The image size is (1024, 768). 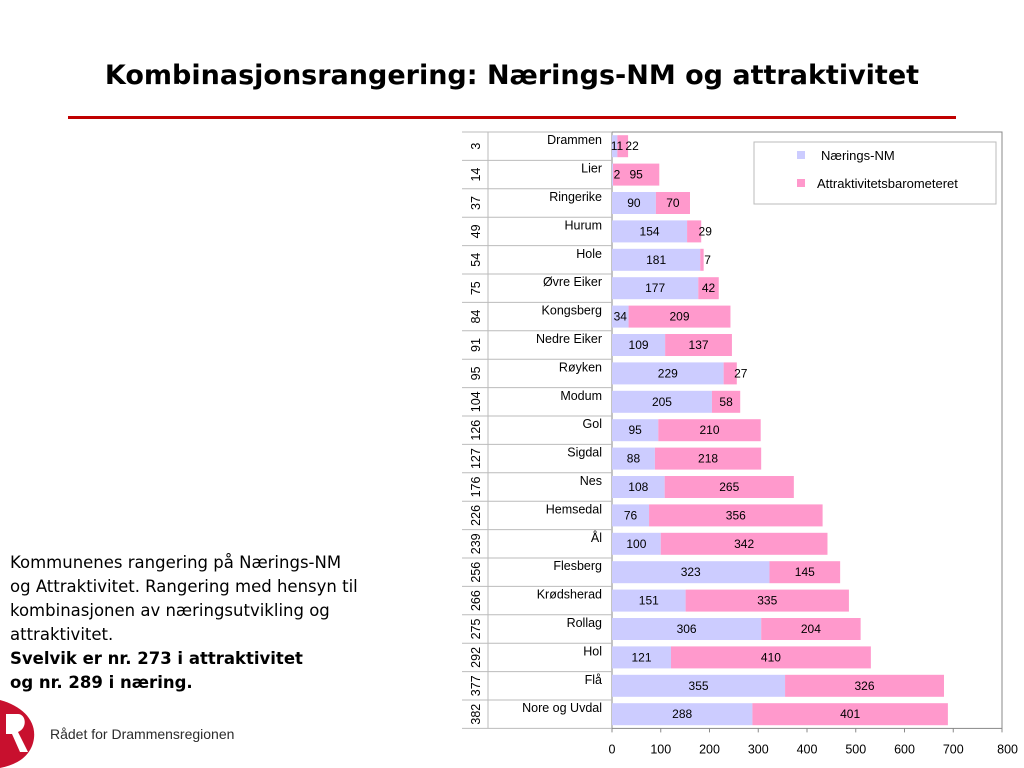 I want to click on description-highlight: Svelvik er nr. 273 i attraktivitet, so click(x=156, y=658).